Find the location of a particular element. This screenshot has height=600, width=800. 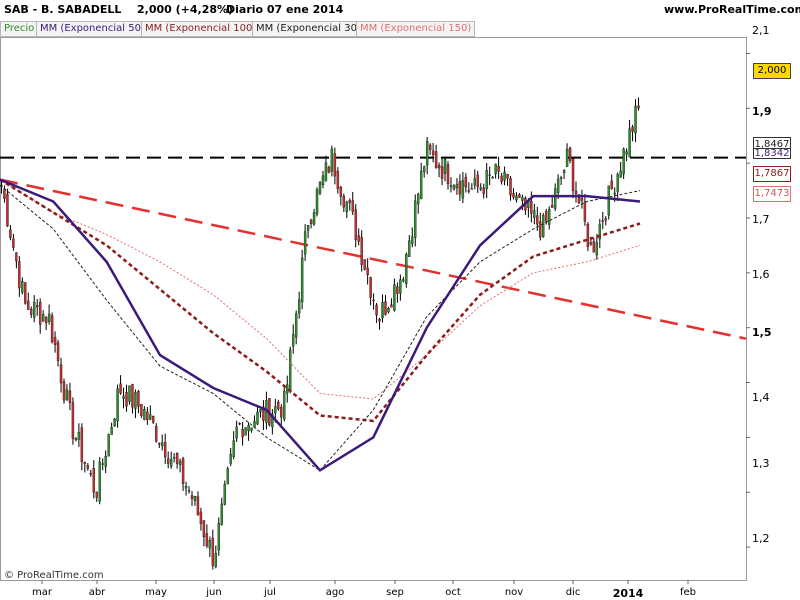

x-tick-label: jun is located at coordinates (214, 592).